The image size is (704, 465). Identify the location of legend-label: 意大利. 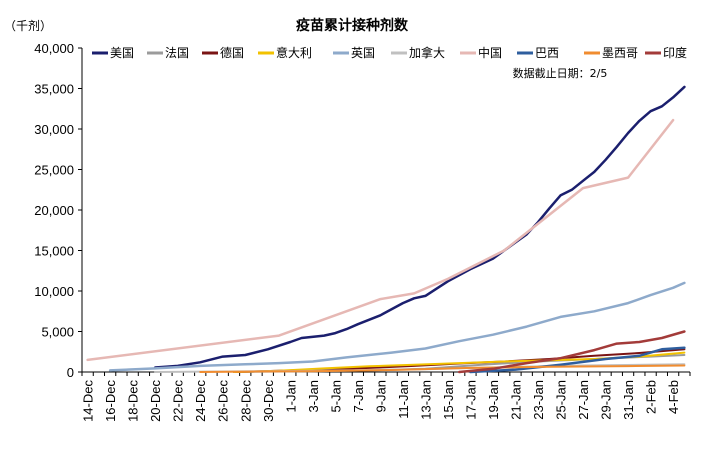
(294, 52).